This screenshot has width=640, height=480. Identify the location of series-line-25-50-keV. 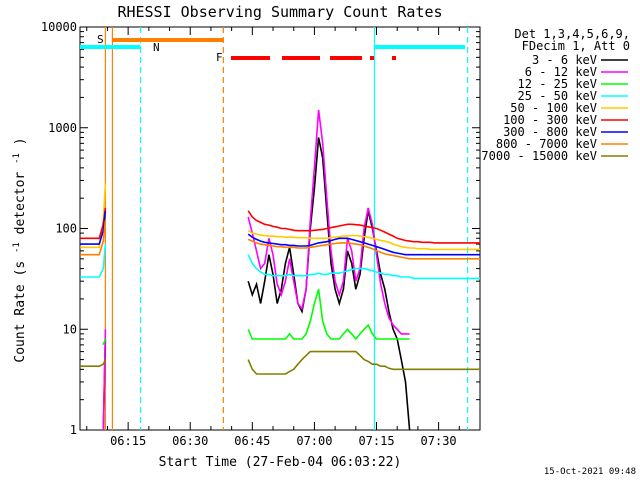
(280, 262).